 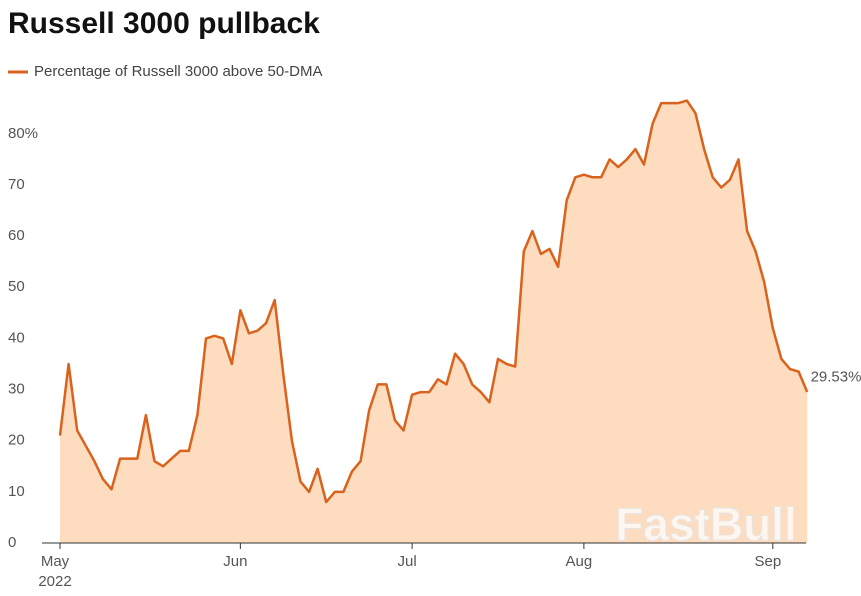 What do you see at coordinates (705, 524) in the screenshot?
I see `watermark: FastBull` at bounding box center [705, 524].